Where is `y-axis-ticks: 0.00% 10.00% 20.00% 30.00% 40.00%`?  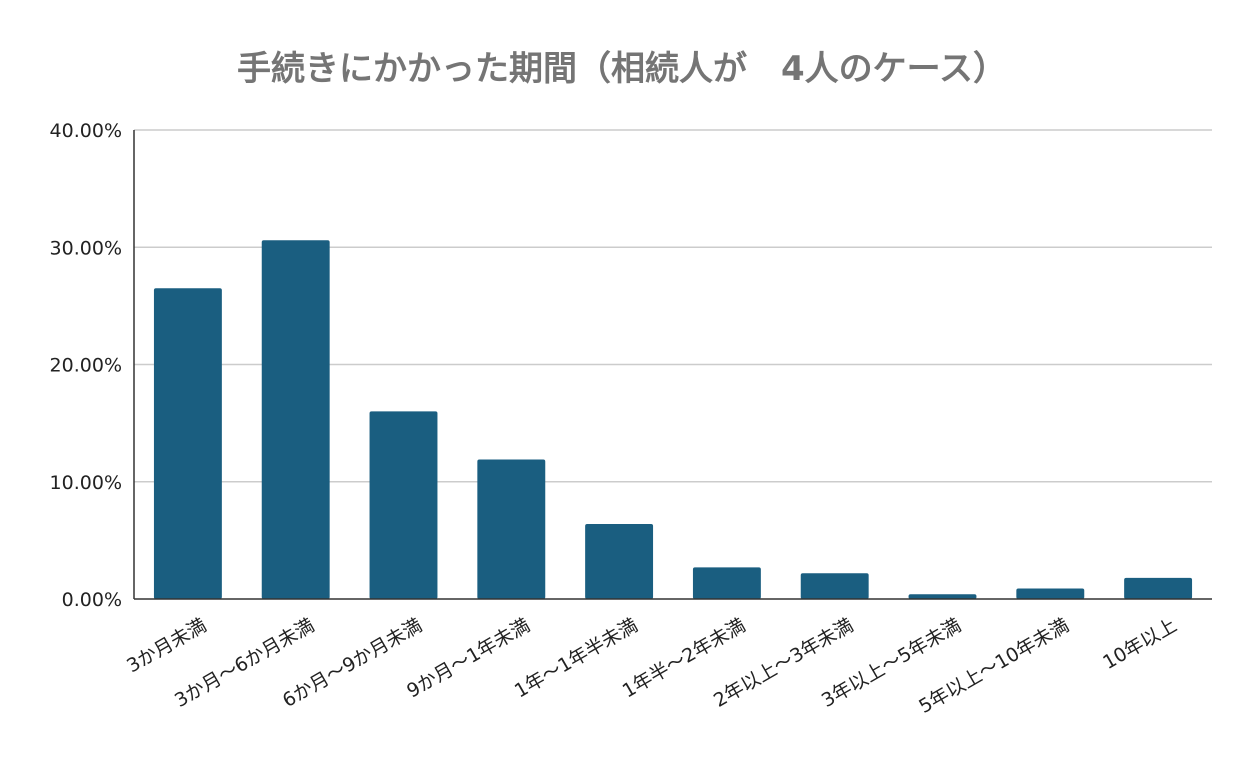
y-axis-ticks: 0.00% 10.00% 20.00% 30.00% 40.00% is located at coordinates (86, 365).